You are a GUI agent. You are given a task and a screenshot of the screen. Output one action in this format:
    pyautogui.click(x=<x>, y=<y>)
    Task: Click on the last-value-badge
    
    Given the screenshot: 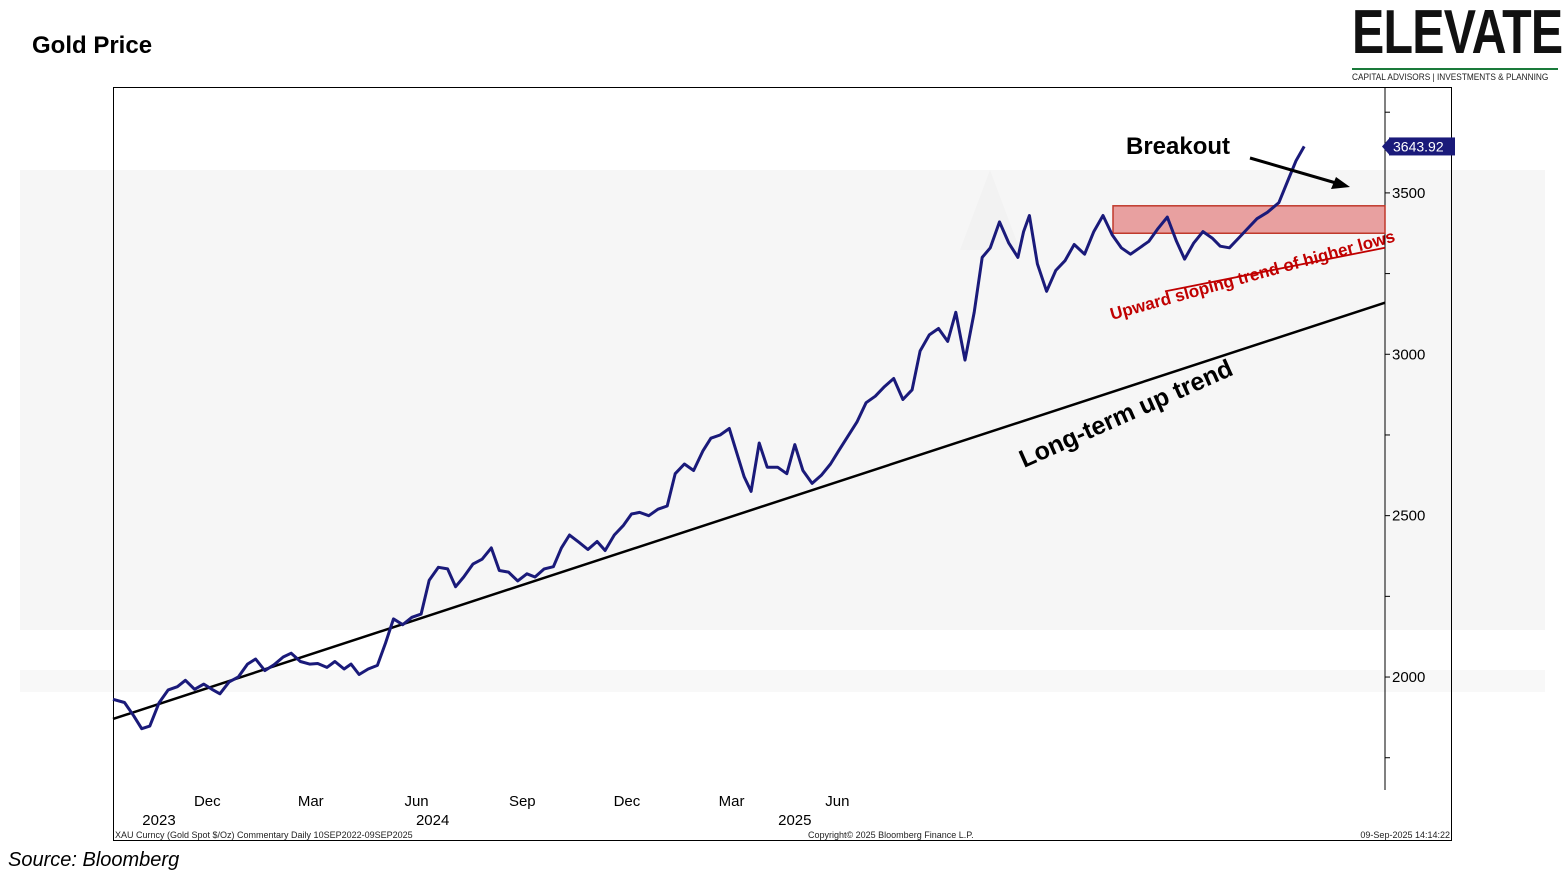 What is the action you would take?
    pyautogui.click(x=1422, y=146)
    